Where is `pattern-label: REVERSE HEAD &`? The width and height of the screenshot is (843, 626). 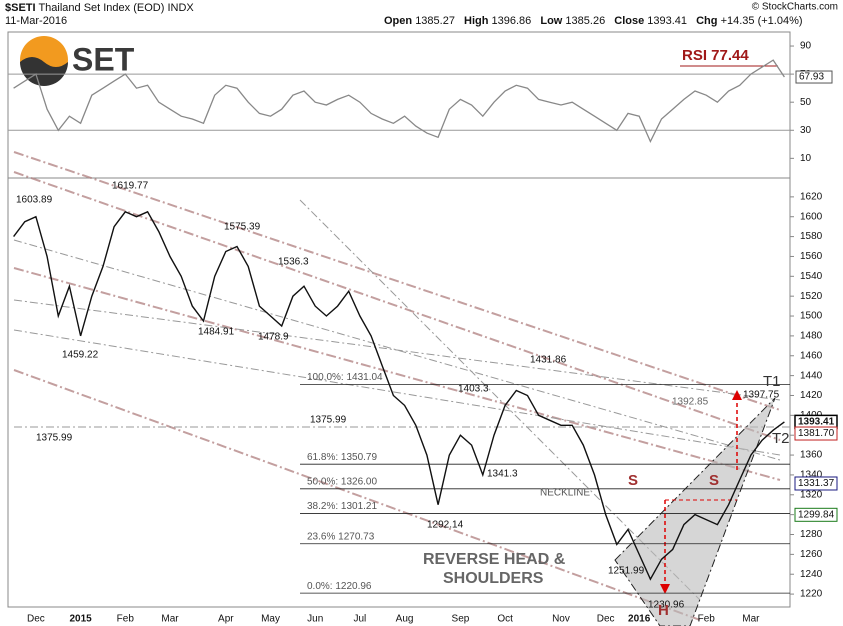
pattern-label: REVERSE HEAD & is located at coordinates (494, 559).